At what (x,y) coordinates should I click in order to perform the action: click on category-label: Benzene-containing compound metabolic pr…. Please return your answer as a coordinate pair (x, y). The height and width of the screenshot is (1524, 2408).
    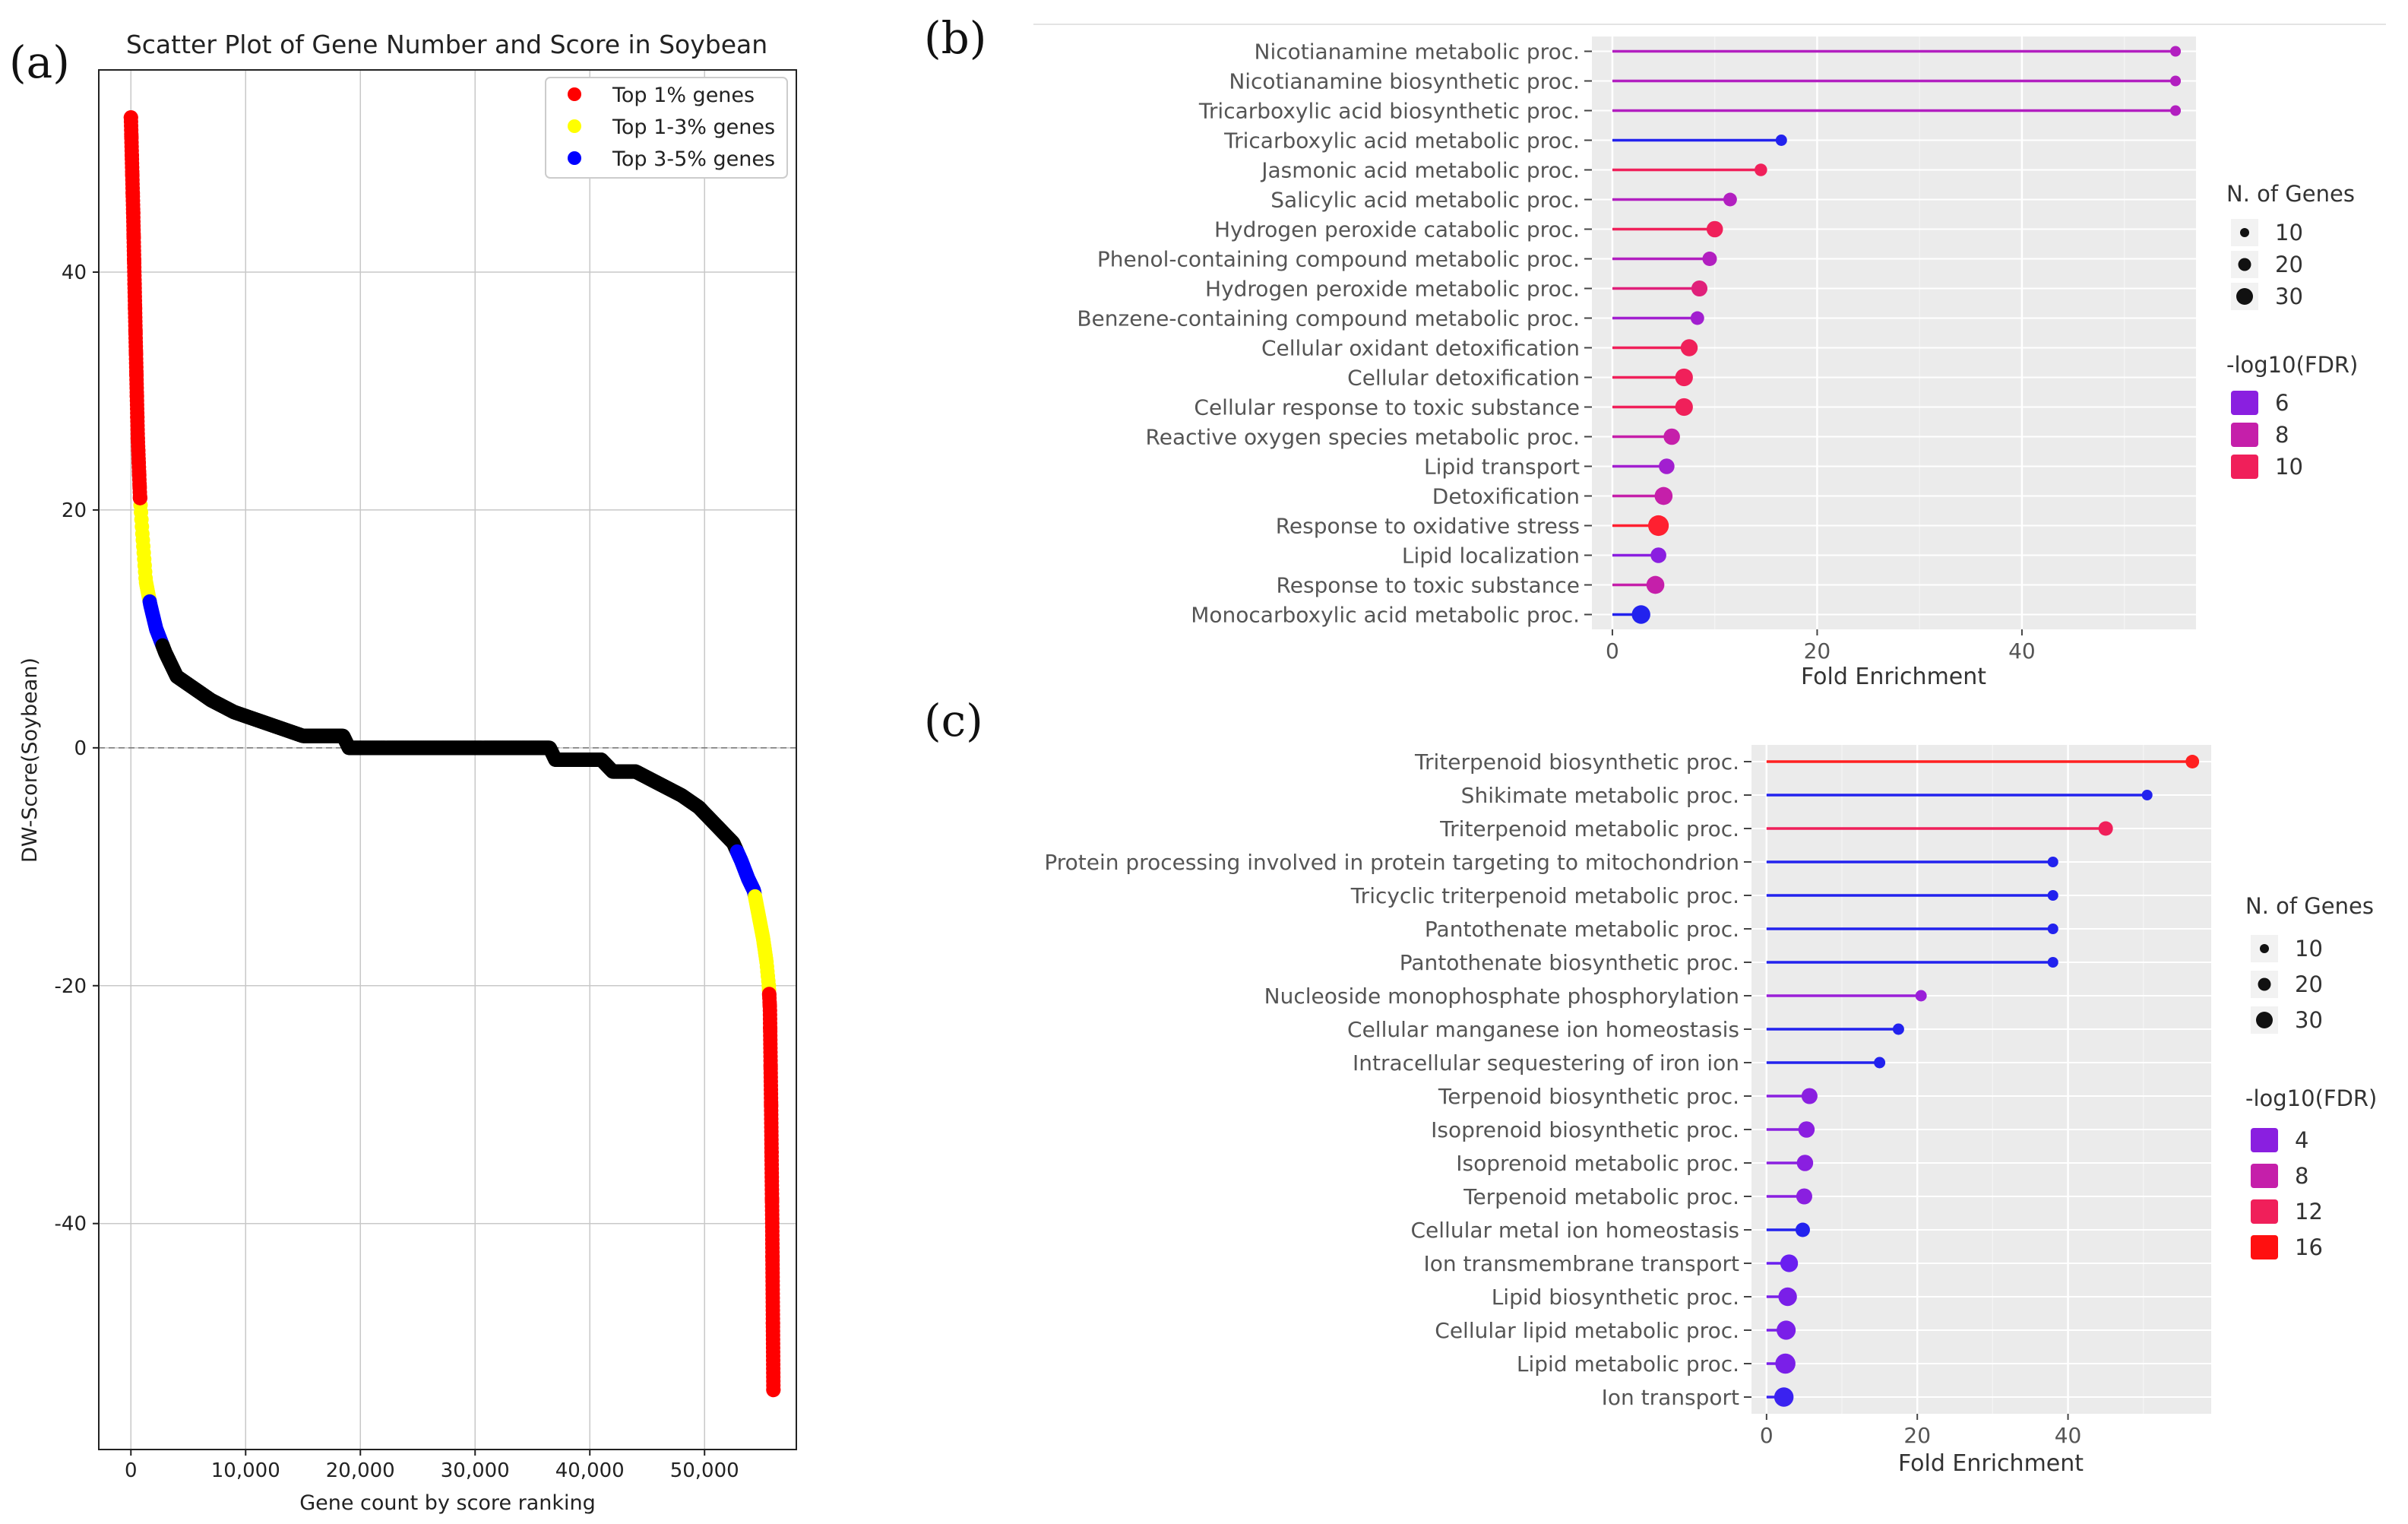
    Looking at the image, I should click on (1329, 318).